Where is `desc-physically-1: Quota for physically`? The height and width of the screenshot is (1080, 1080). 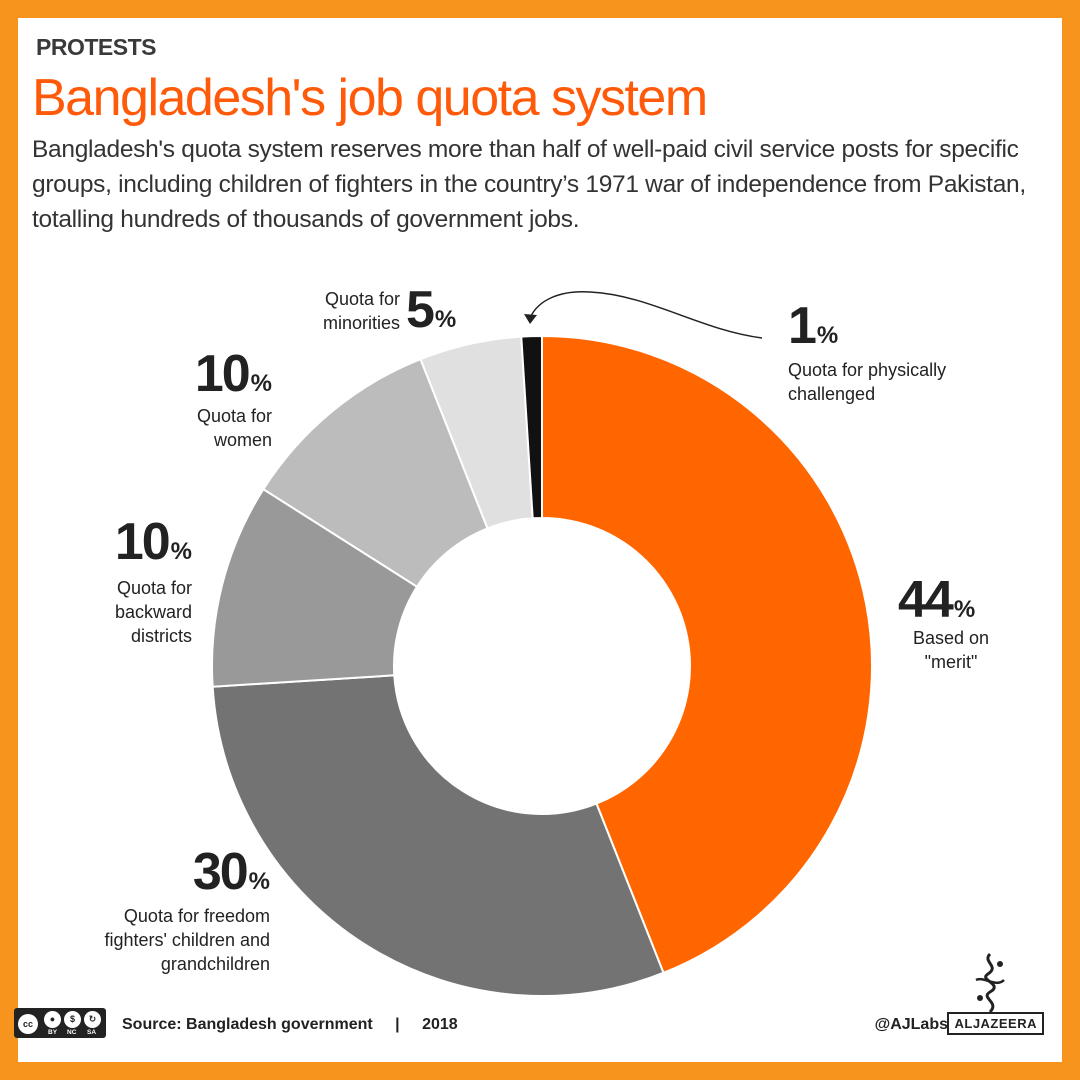
desc-physically-1: Quota for physically is located at coordinates (867, 370).